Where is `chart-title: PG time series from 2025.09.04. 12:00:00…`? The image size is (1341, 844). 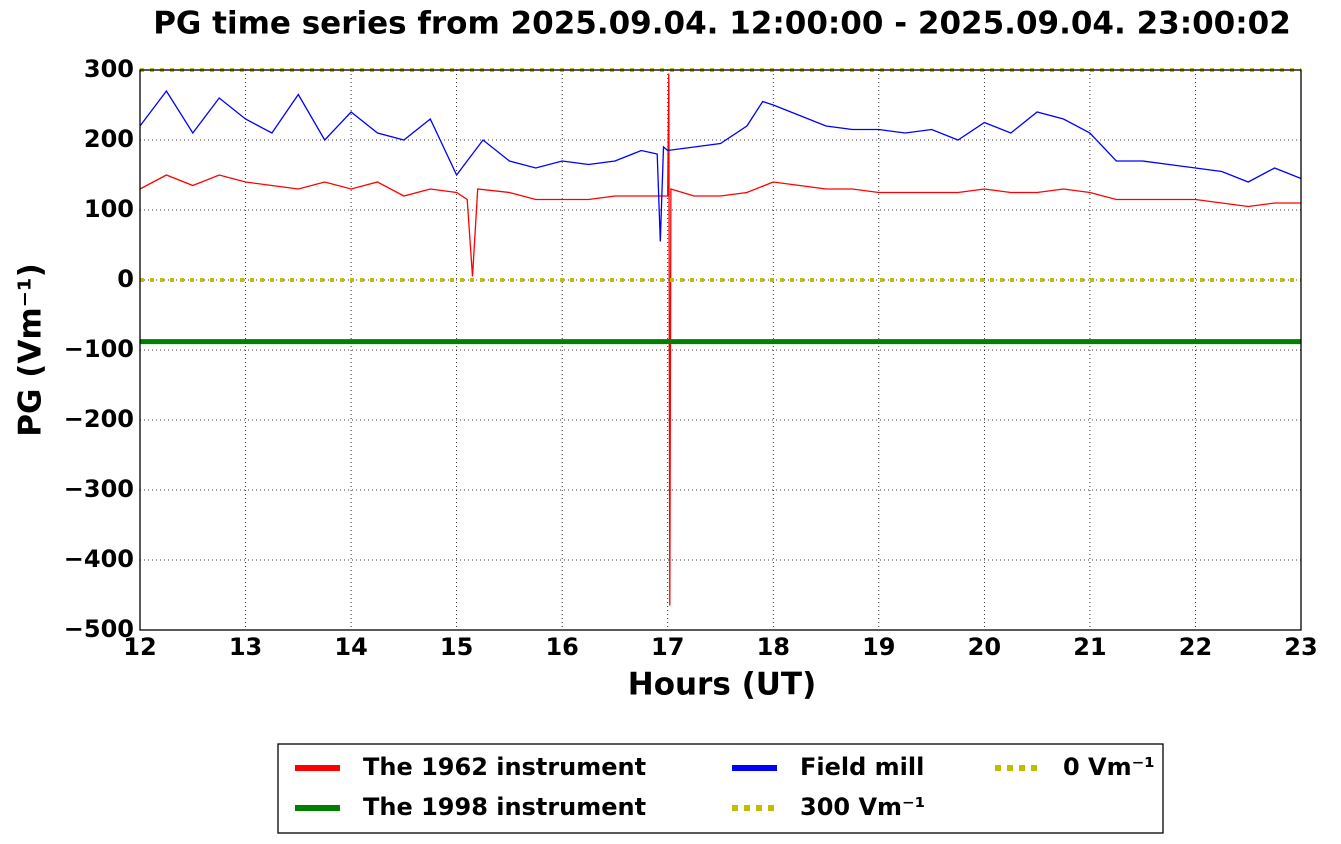
chart-title: PG time series from 2025.09.04. 12:00:00… is located at coordinates (722, 24).